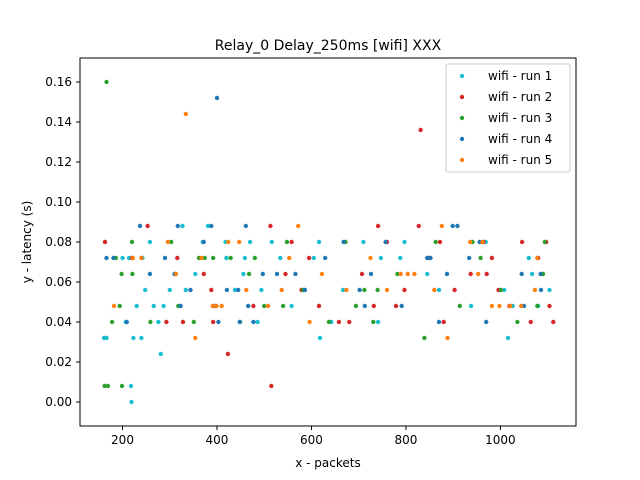  I want to click on y-tick-label: 0.10, so click(58, 202).